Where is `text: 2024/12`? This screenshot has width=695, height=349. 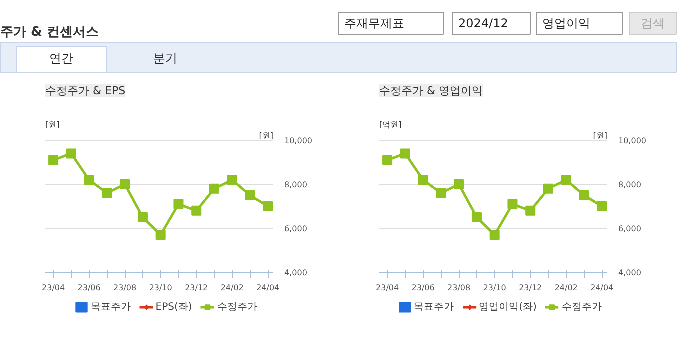
text: 2024/12 is located at coordinates (483, 23).